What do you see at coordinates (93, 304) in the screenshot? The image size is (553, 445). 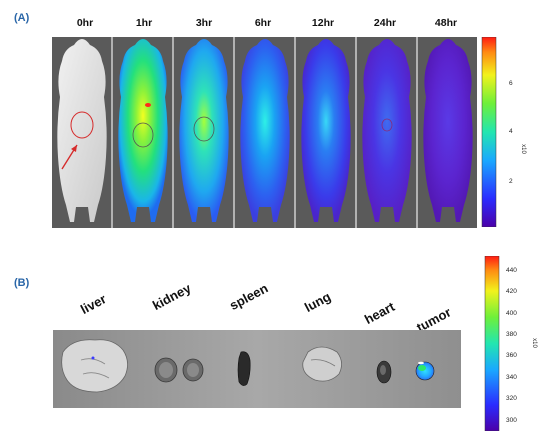 I see `organ-label-liver: liver` at bounding box center [93, 304].